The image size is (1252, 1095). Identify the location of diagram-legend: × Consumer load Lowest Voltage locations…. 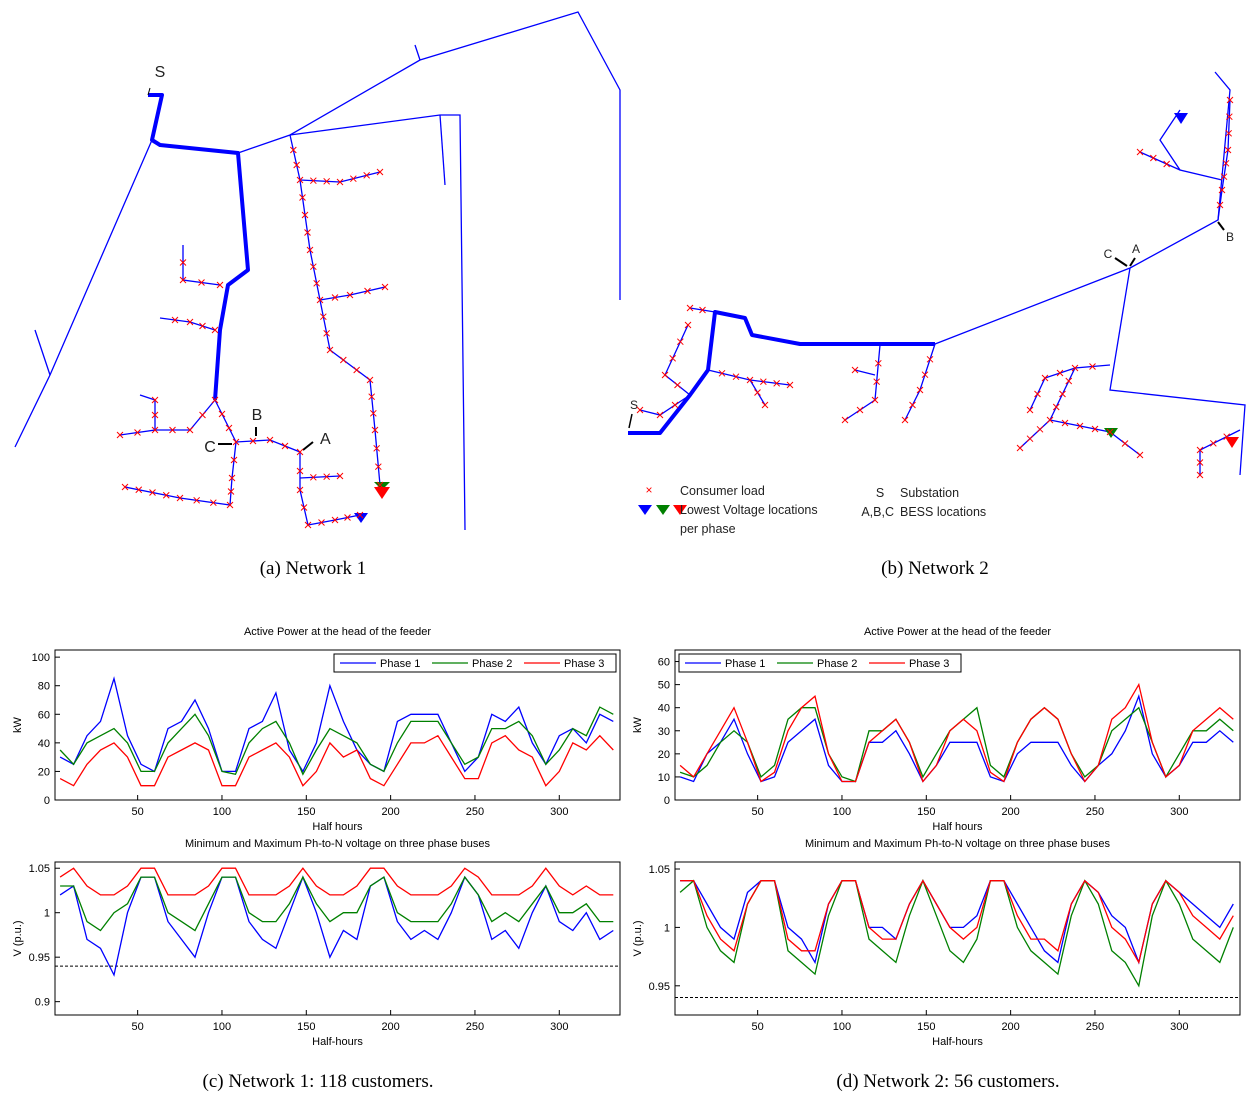
(812, 509).